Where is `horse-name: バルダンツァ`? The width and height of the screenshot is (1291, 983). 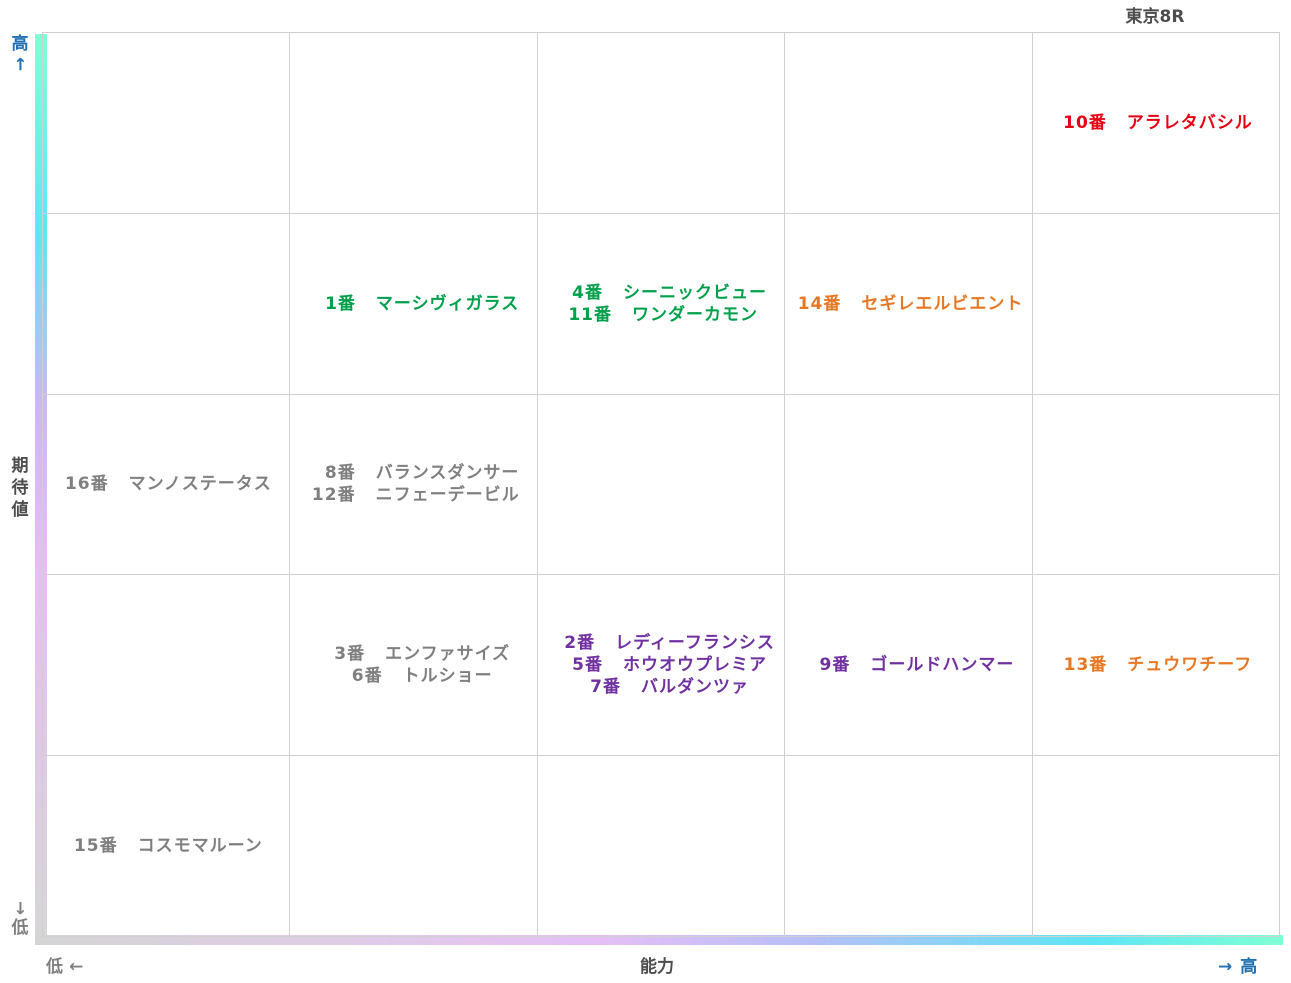 horse-name: バルダンツァ is located at coordinates (694, 687).